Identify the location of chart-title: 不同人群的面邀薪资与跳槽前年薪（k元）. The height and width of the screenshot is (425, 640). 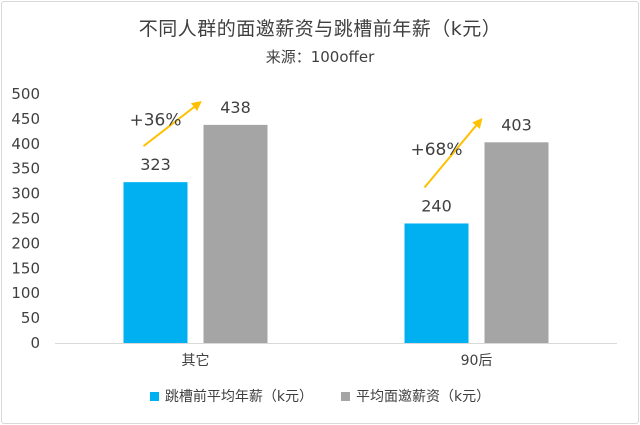
(320, 29).